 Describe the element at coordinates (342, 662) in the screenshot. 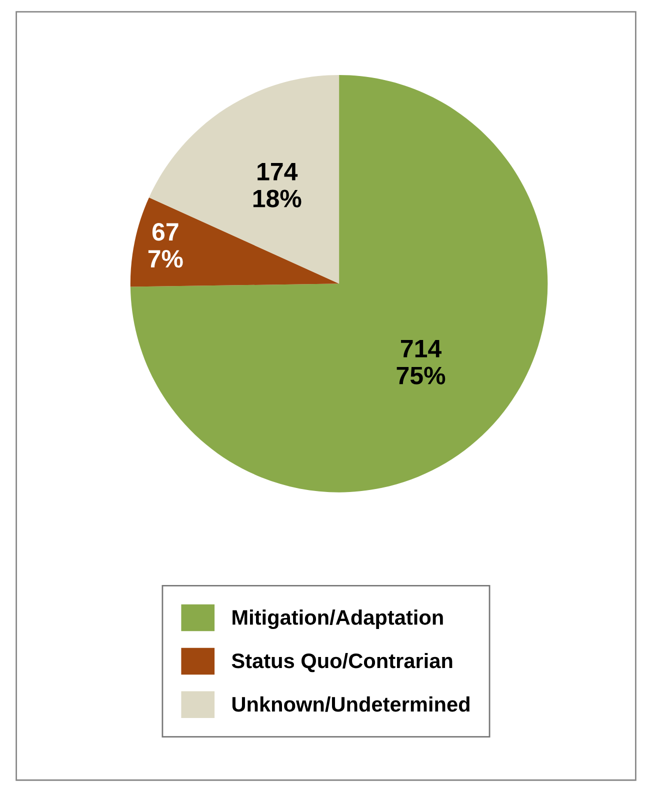

I see `legend-label: Status Quo/Contrarian` at that location.